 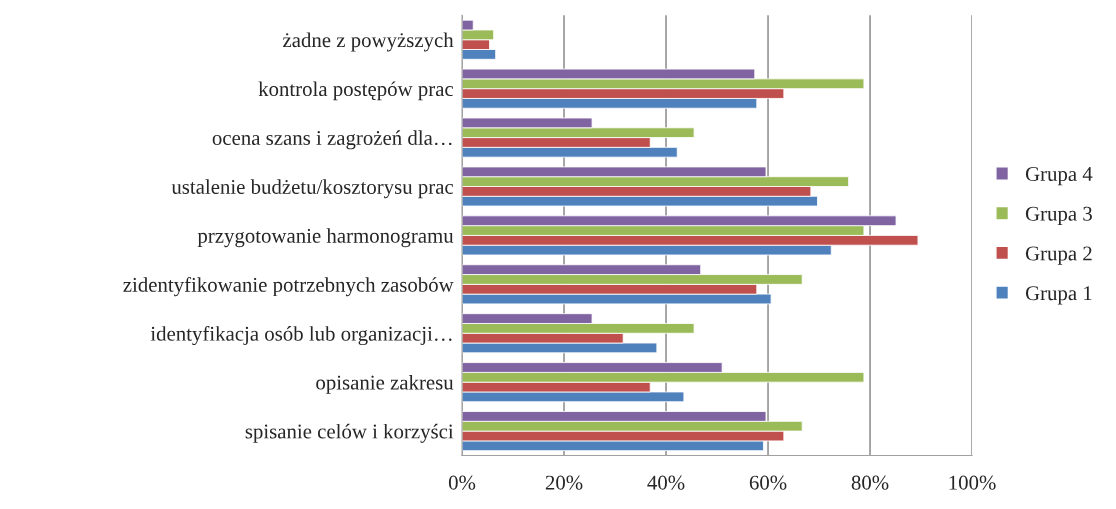 What do you see at coordinates (368, 42) in the screenshot?
I see `y-tick-label: żadne z powyższych` at bounding box center [368, 42].